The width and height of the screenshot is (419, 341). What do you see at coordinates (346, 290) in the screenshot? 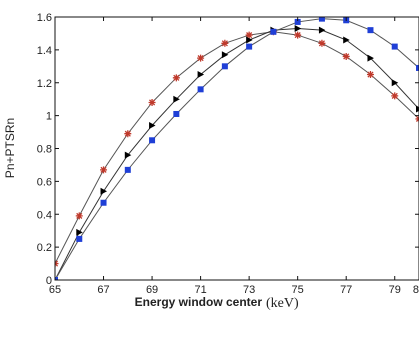
I see `x-tick-label: 77` at bounding box center [346, 290].